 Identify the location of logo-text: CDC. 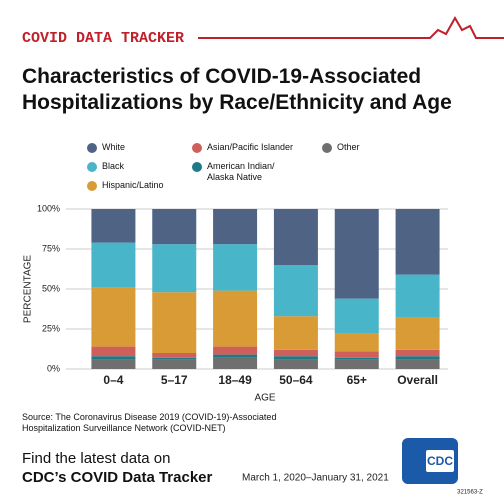
(440, 461).